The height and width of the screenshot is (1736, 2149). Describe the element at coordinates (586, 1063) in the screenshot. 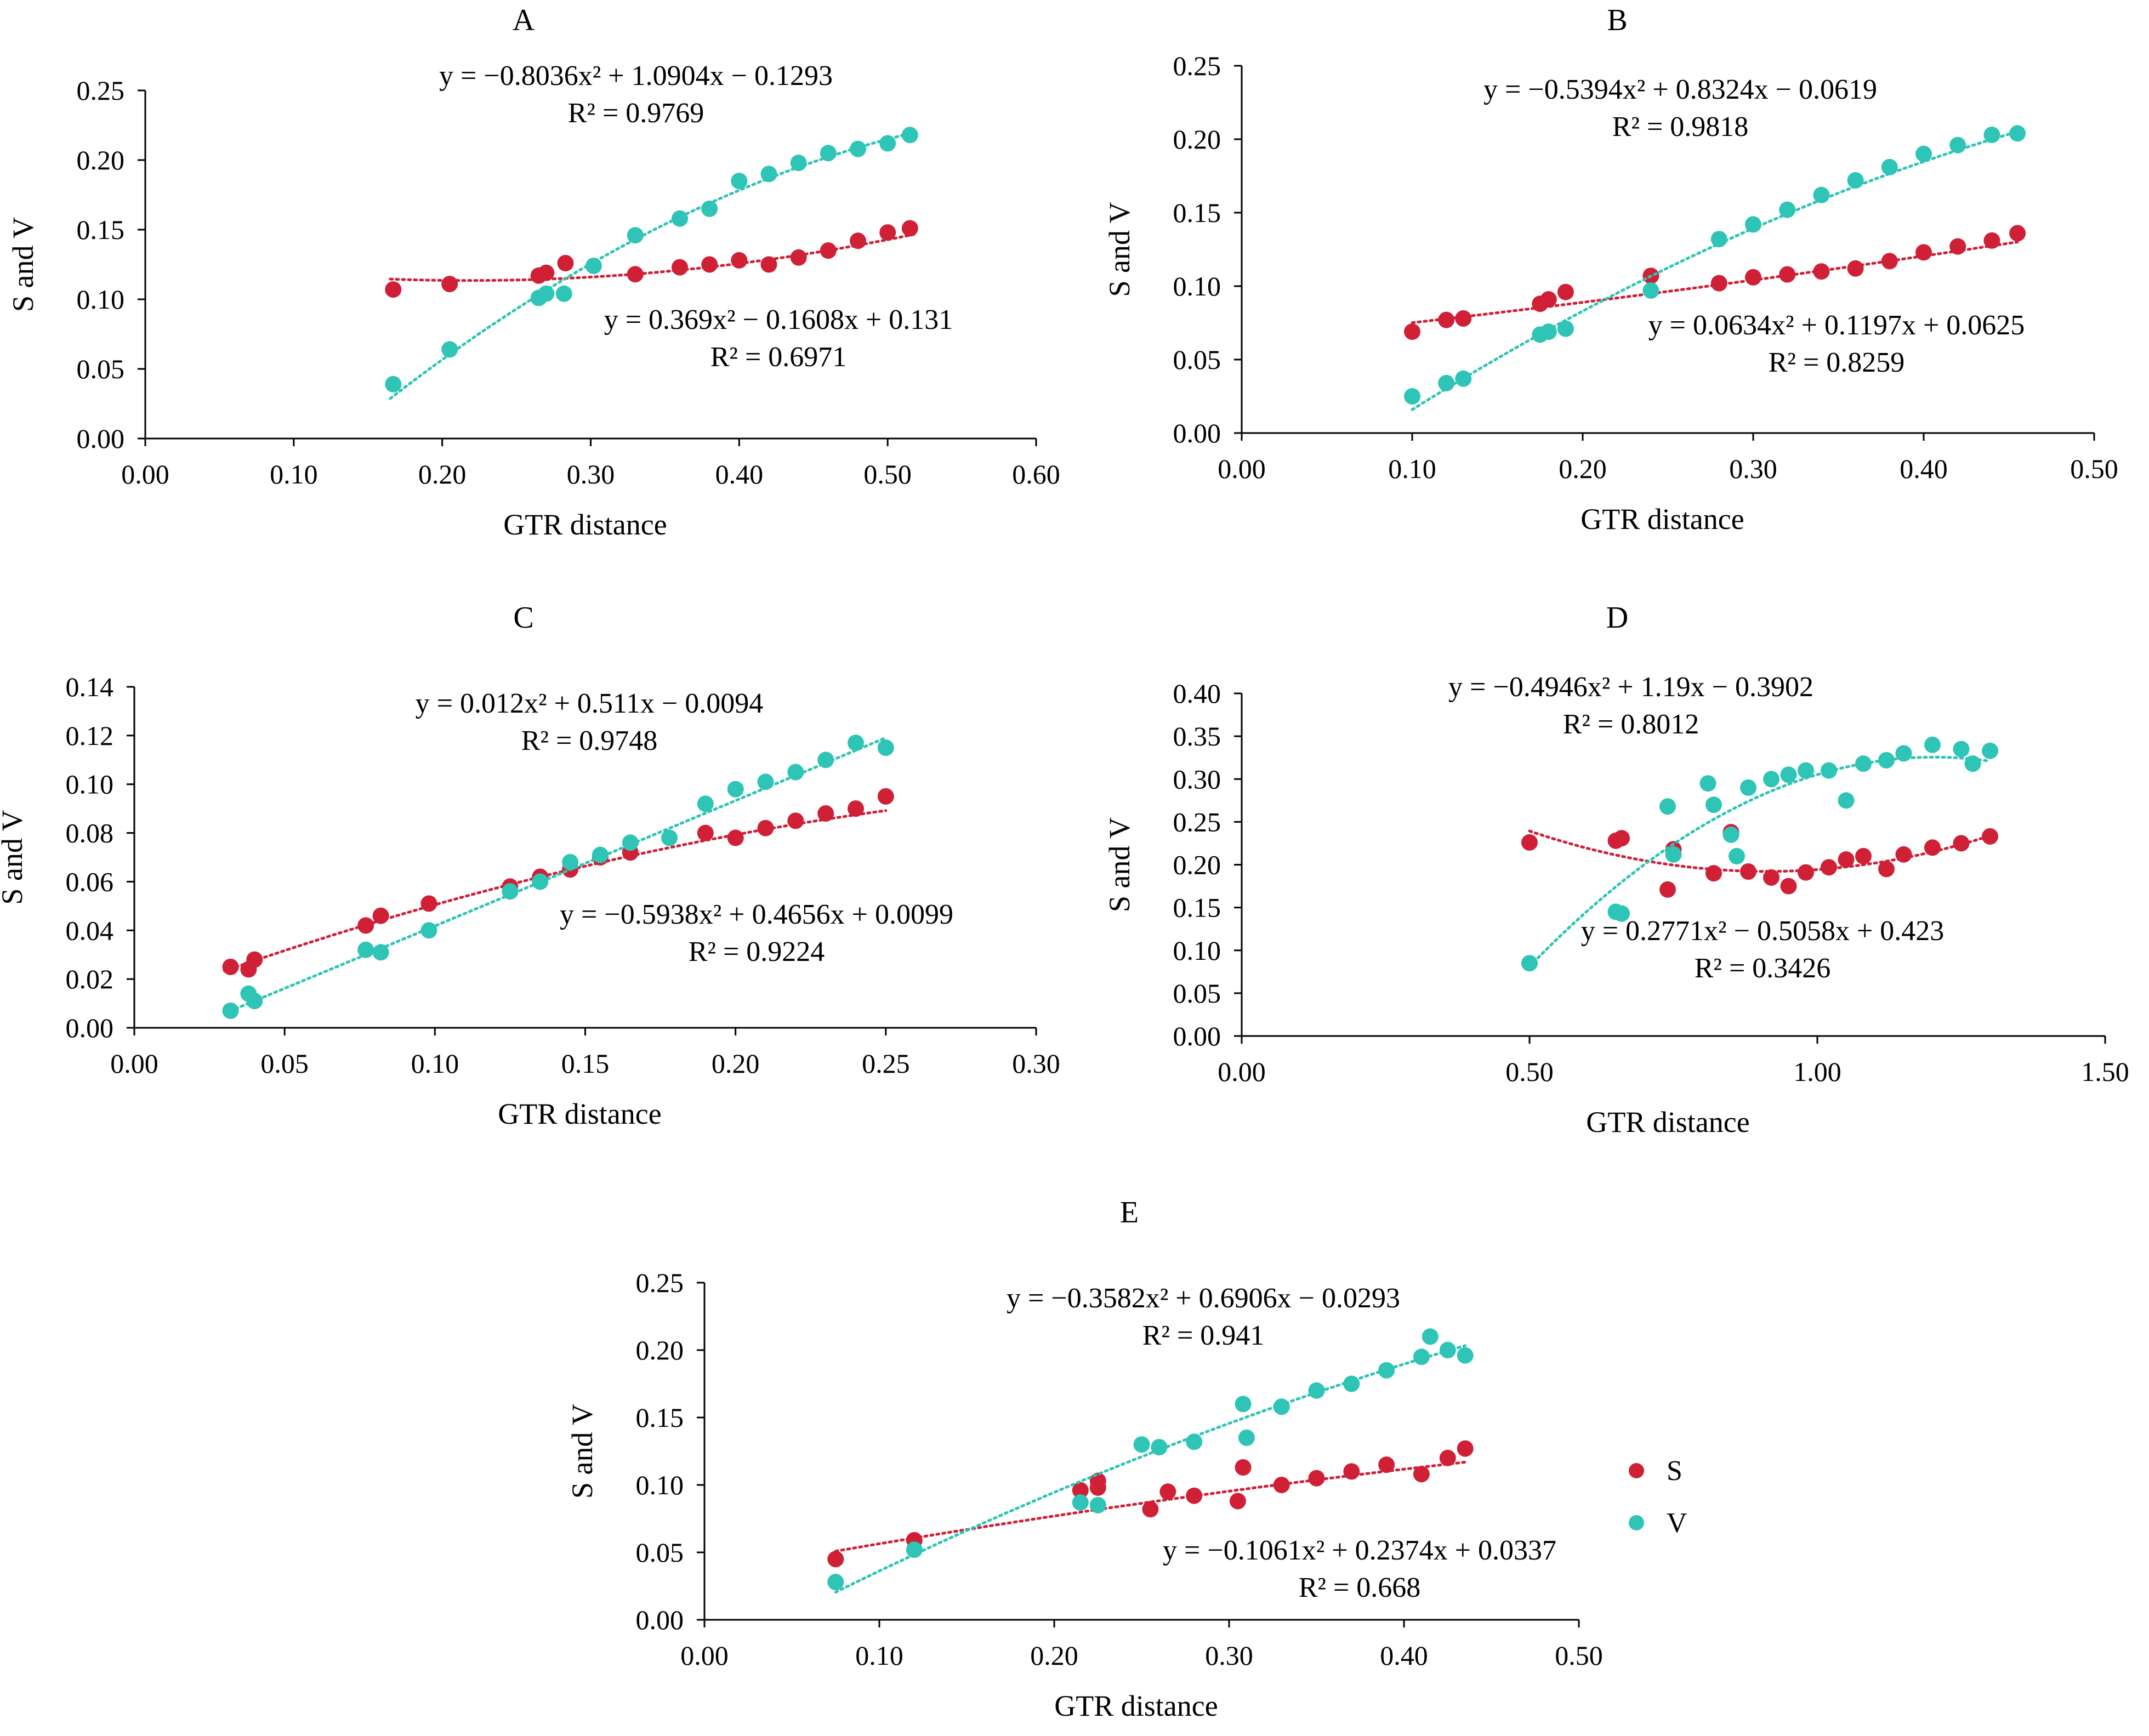

I see `x-tick-label: 0.15` at that location.